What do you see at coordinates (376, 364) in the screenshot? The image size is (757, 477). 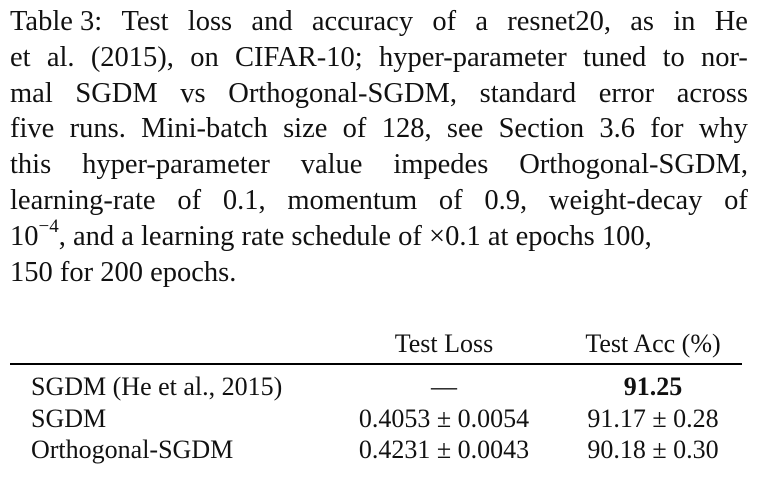 I see `table-rule` at bounding box center [376, 364].